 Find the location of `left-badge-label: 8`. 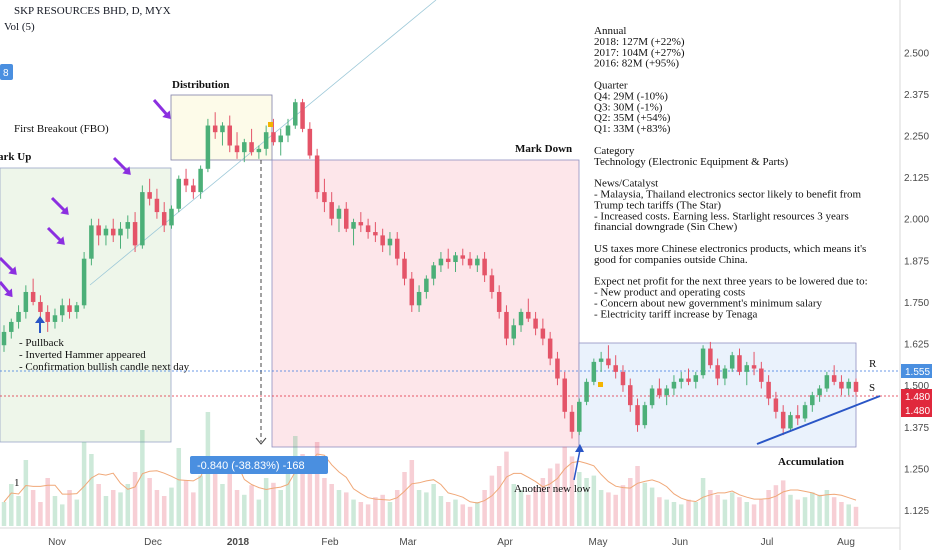

left-badge-label: 8 is located at coordinates (6, 73).